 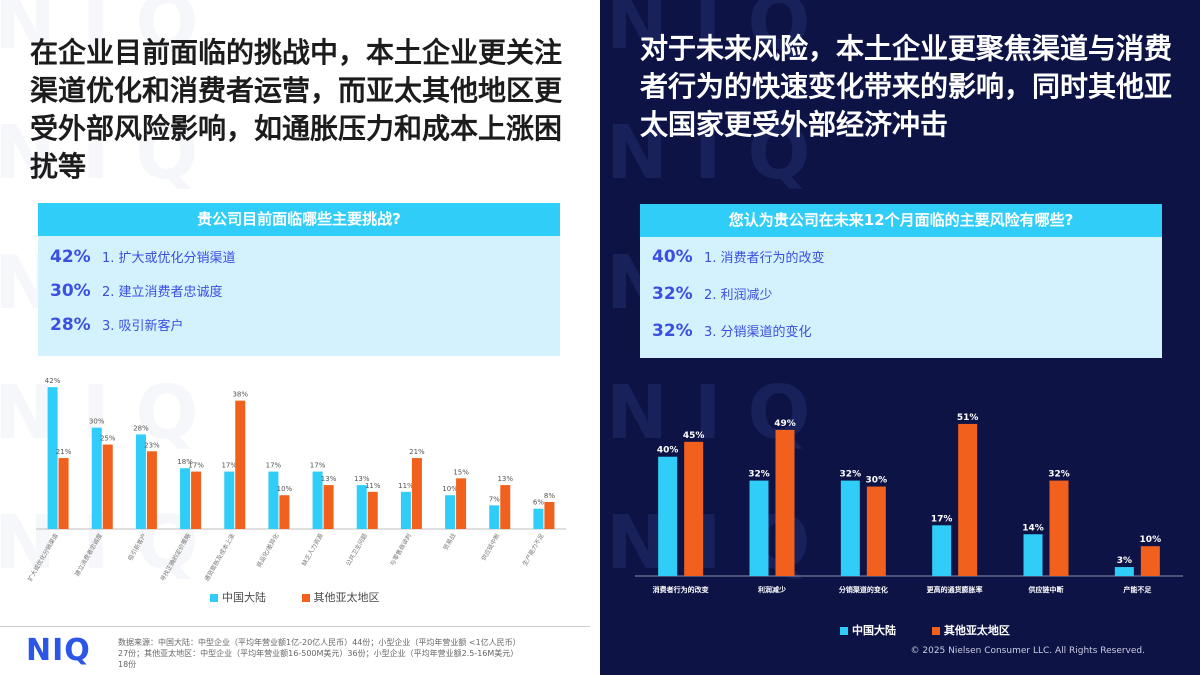 I want to click on top3-label: 1. 扩大或优化分销渠道, so click(x=169, y=258).